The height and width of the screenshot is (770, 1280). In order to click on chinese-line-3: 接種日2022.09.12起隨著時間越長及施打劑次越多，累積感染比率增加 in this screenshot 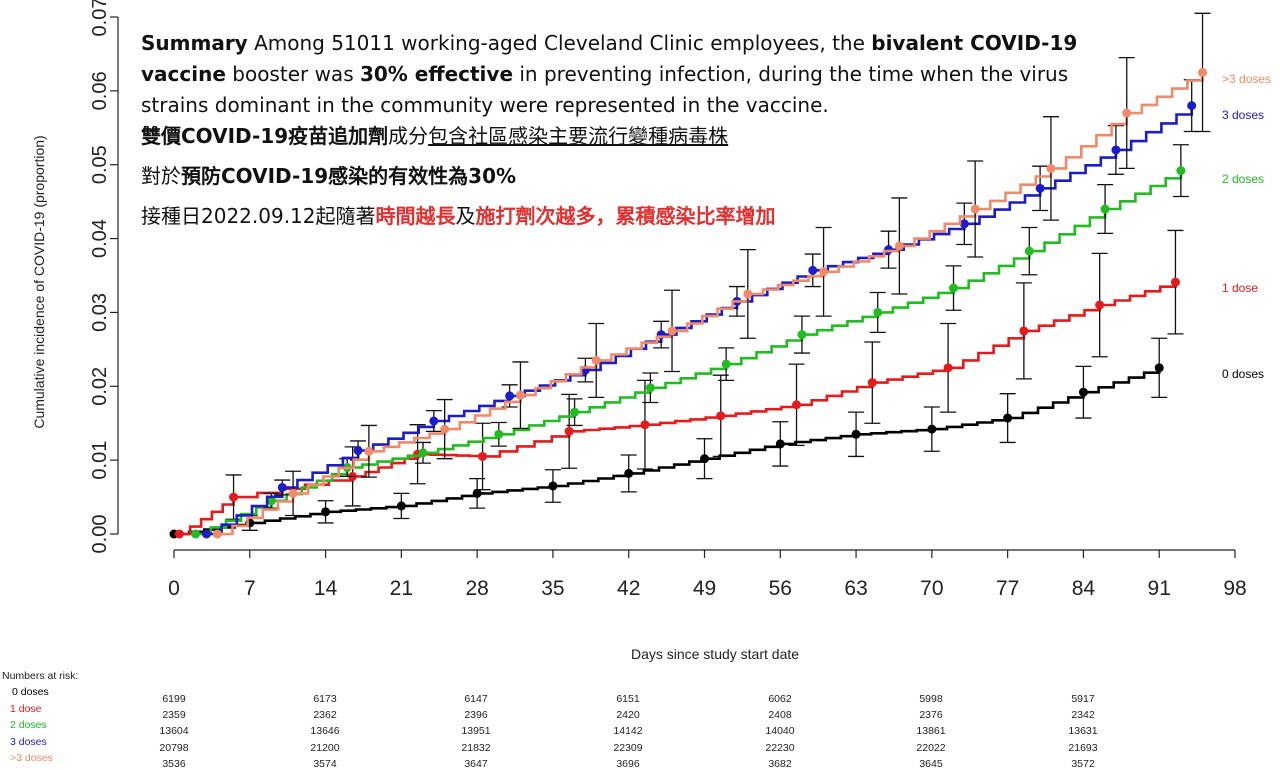, I will do `click(631, 216)`.